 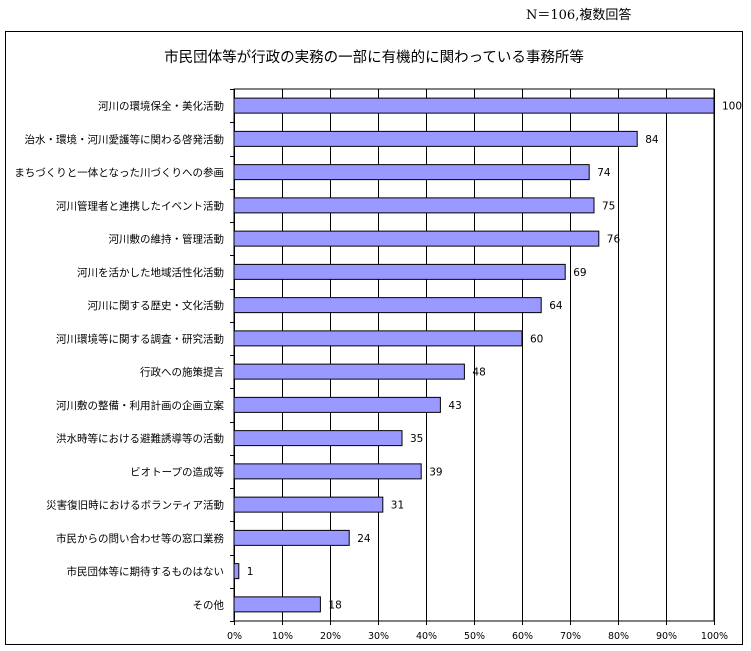 I want to click on x-tick-label: 40%, so click(x=426, y=636).